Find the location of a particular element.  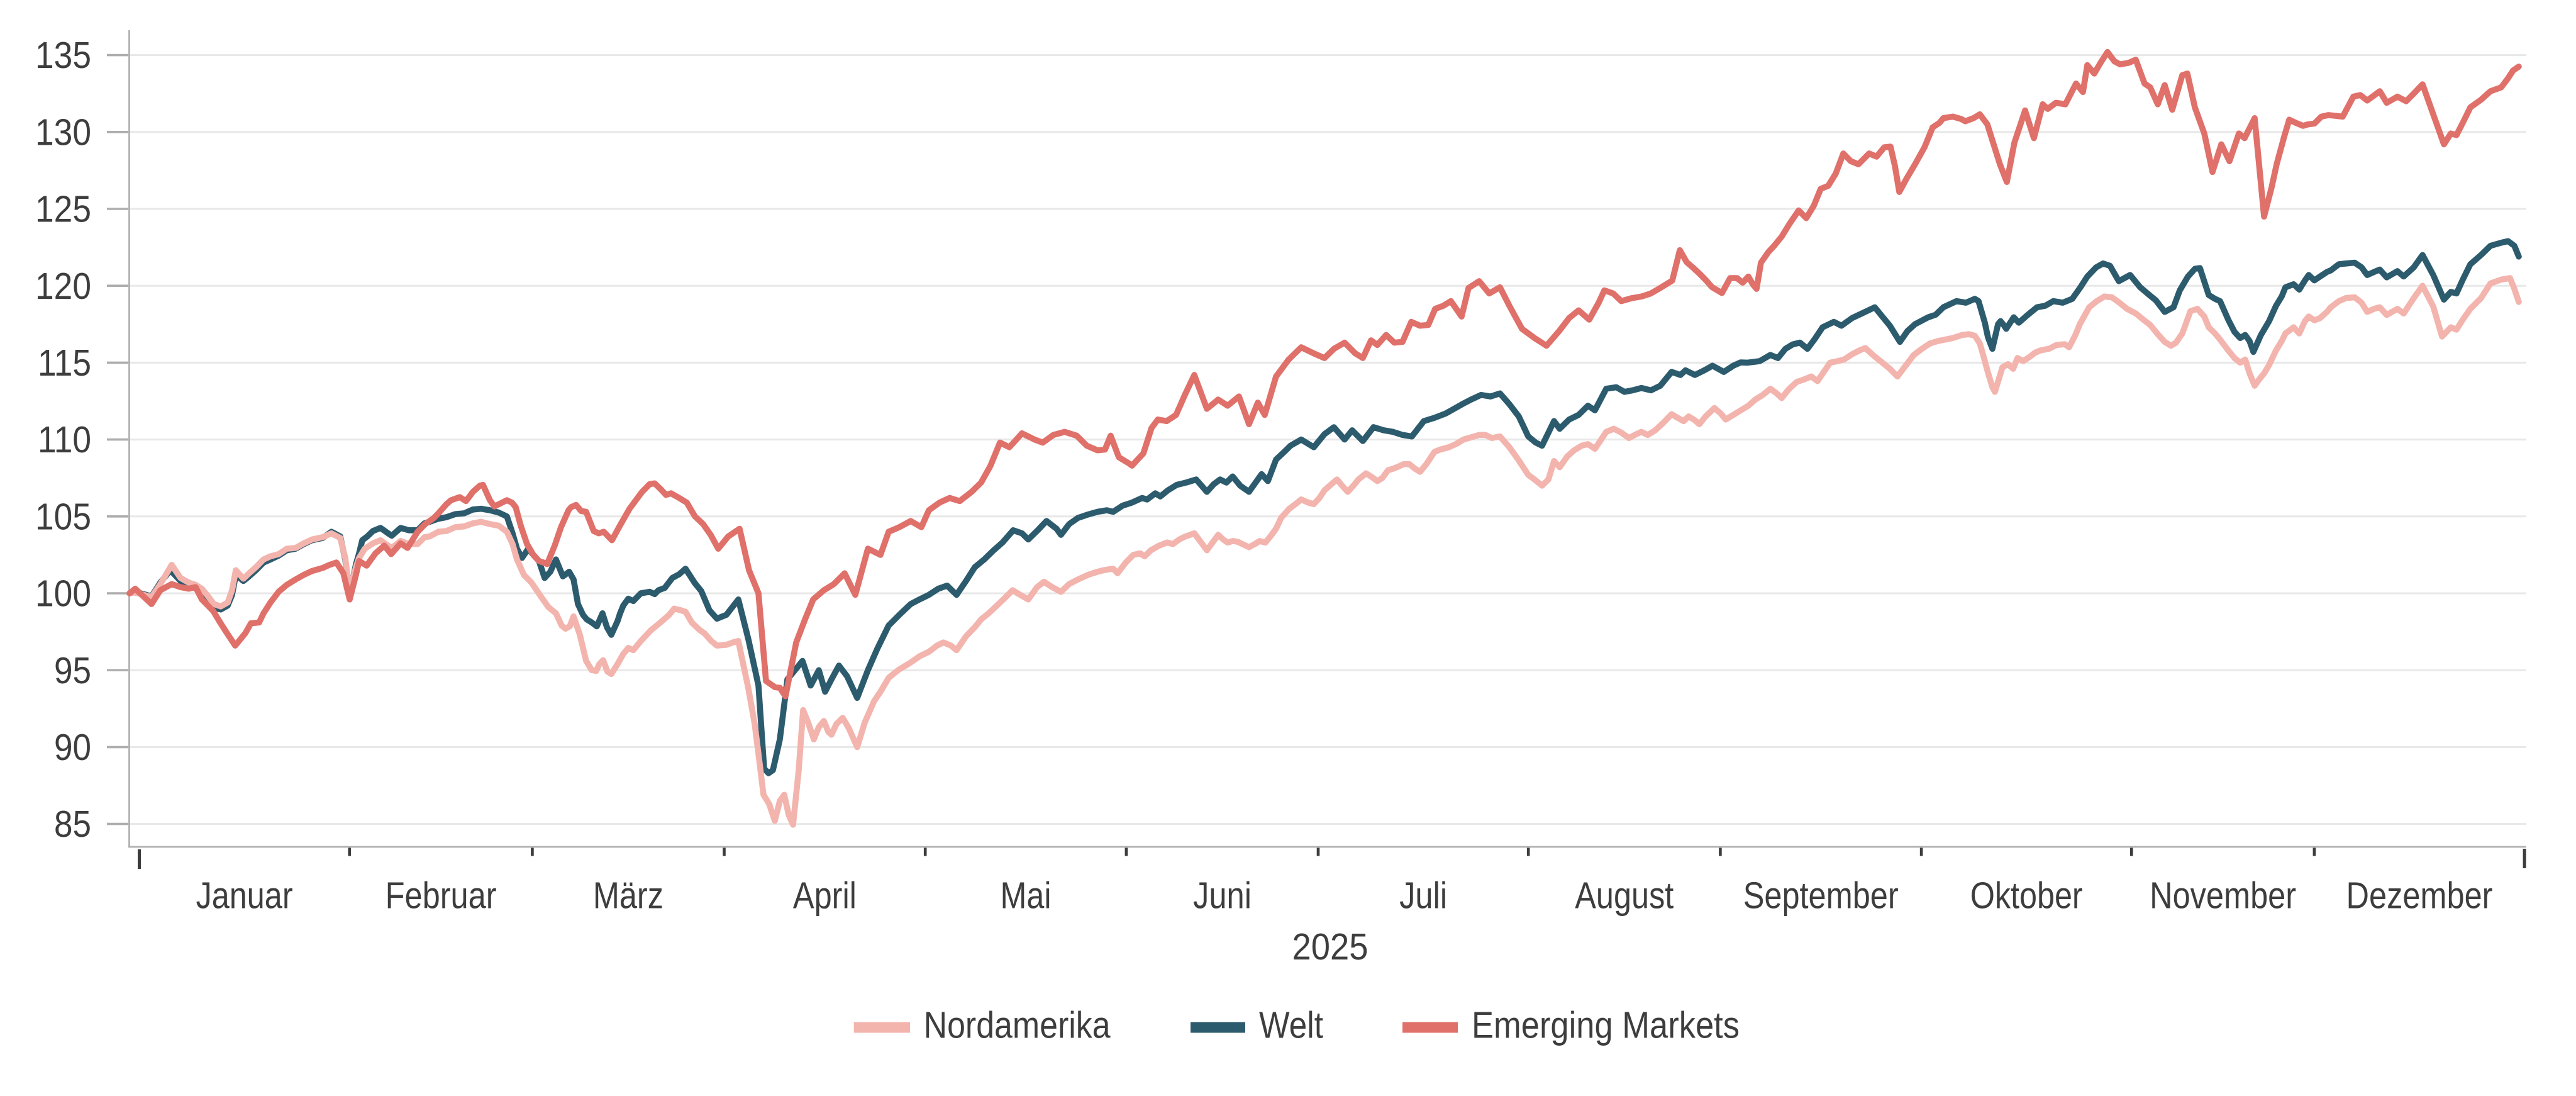

svg-text: Februar is located at coordinates (441, 896).